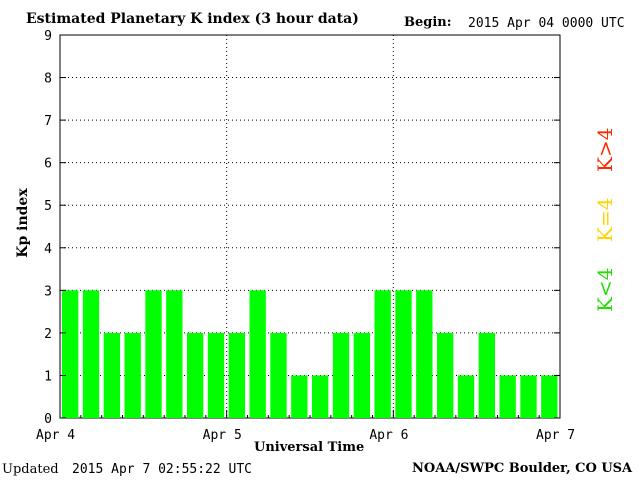 The width and height of the screenshot is (640, 480). What do you see at coordinates (428, 22) in the screenshot?
I see `begin-label: Begin:` at bounding box center [428, 22].